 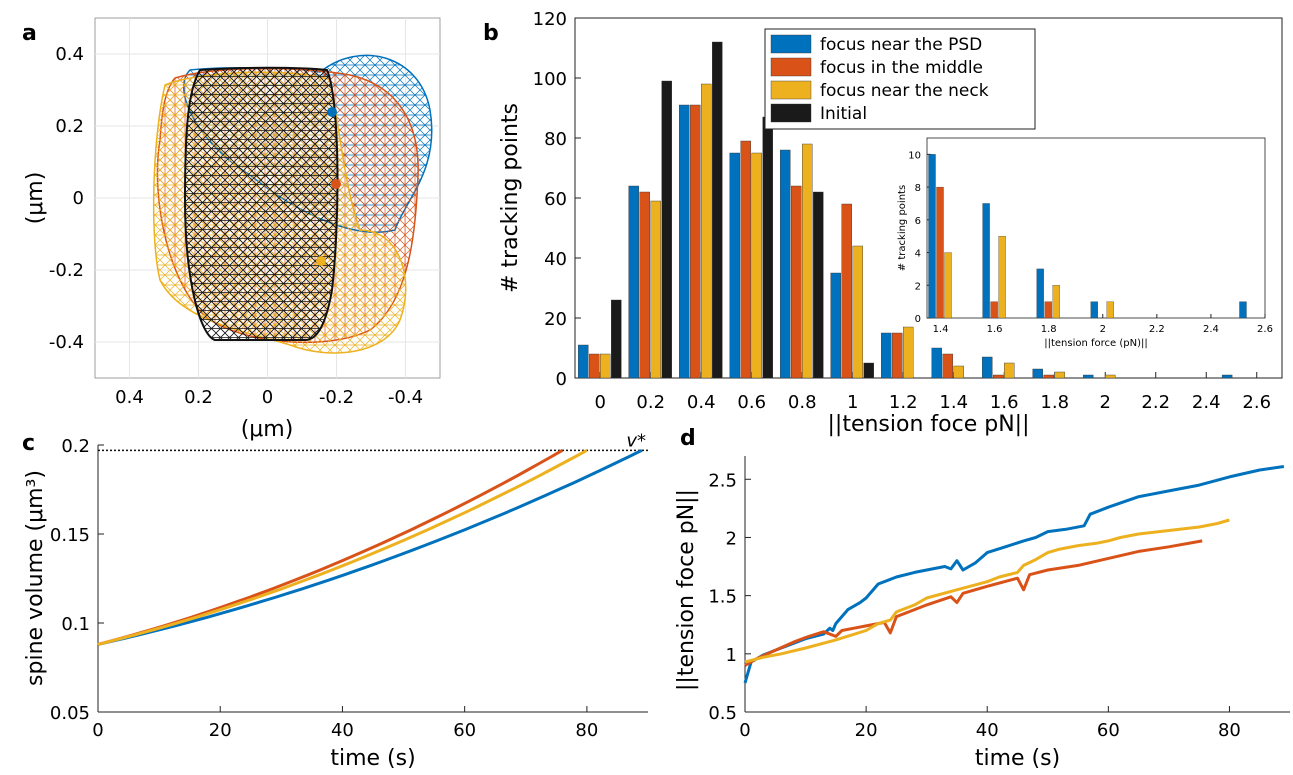 I want to click on focus-point-neck, so click(x=321, y=261).